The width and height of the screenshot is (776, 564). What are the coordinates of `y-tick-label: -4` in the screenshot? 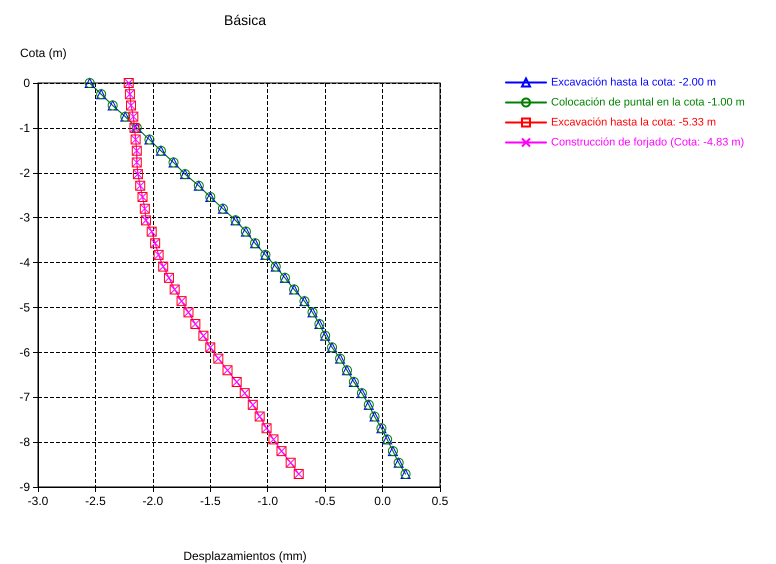 It's located at (24, 263).